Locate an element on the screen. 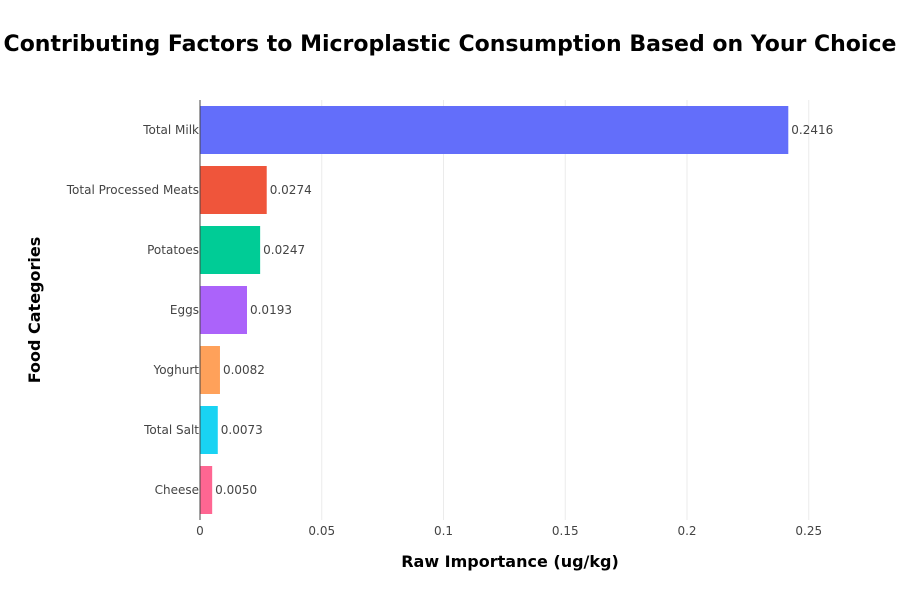 The width and height of the screenshot is (900, 600). category-label: Total Salt is located at coordinates (171, 430).